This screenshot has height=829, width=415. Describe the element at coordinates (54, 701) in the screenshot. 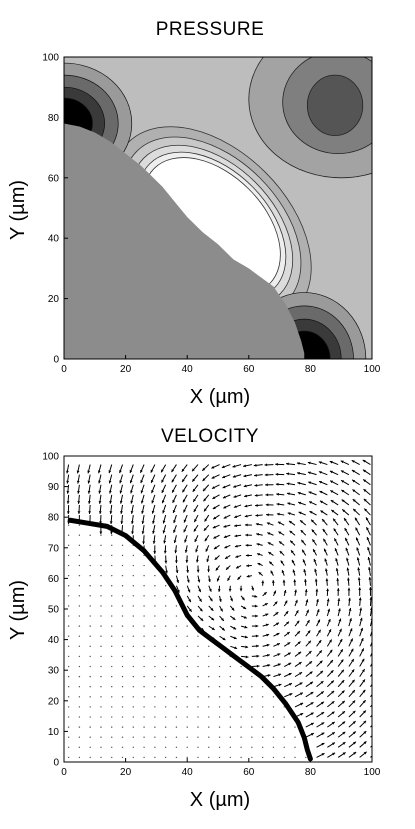

I see `y-tick-label: 20` at that location.